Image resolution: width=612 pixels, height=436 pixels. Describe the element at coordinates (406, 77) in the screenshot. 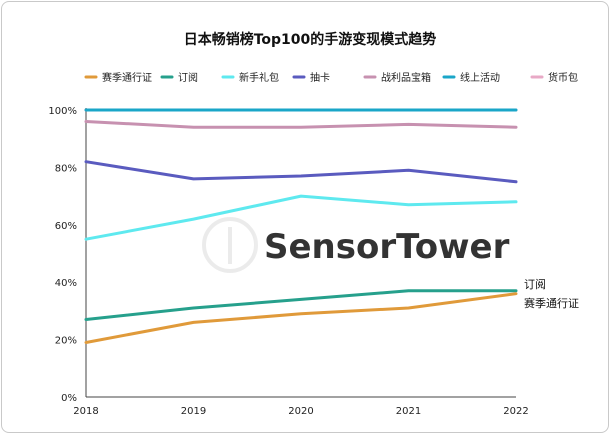

I see `legend-label: 战利品宝箱` at that location.